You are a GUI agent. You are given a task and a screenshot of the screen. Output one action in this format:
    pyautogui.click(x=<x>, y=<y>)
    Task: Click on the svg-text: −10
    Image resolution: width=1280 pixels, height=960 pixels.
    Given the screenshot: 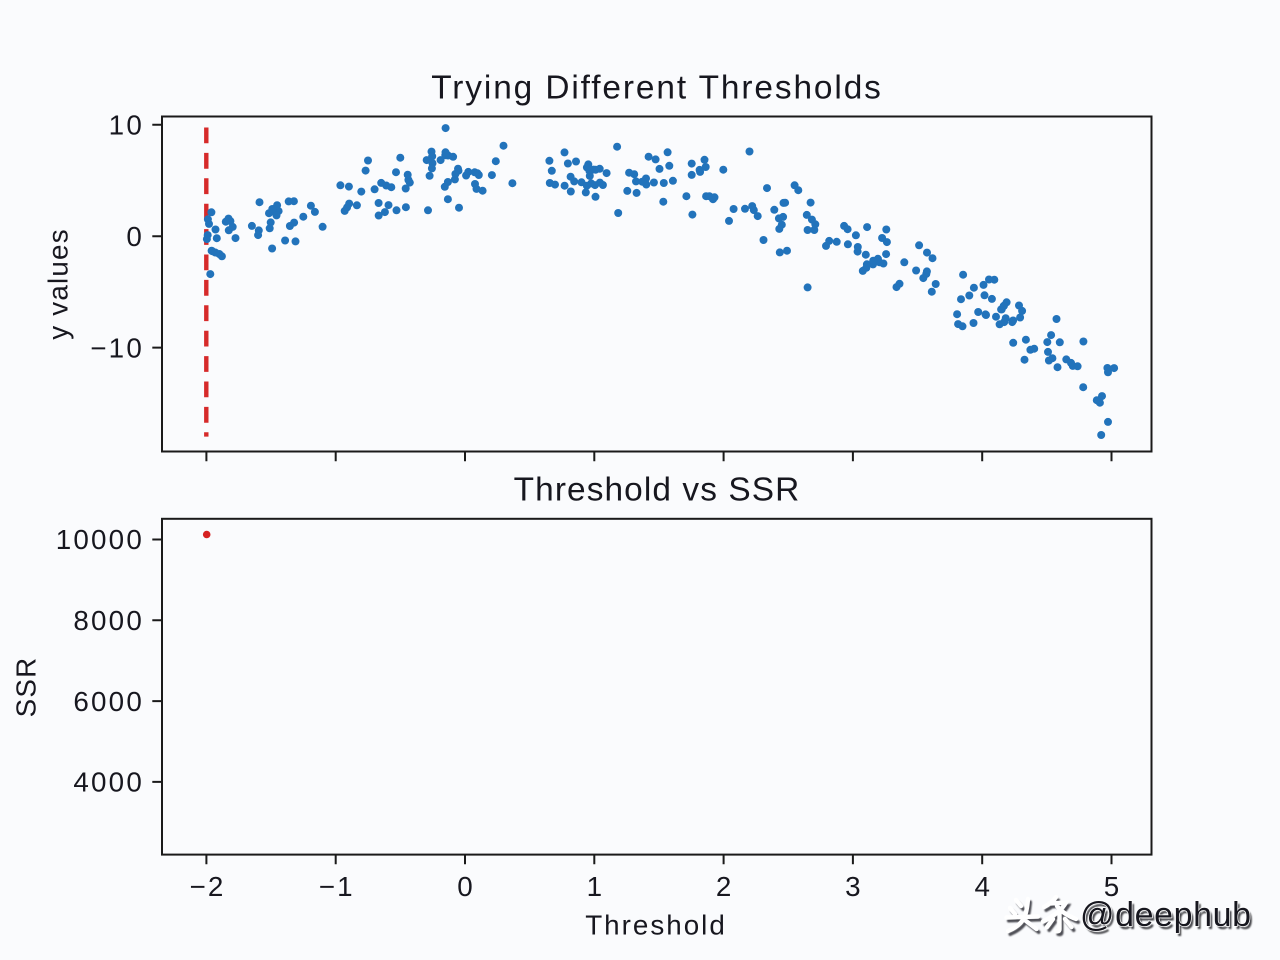 What is the action you would take?
    pyautogui.click(x=117, y=347)
    